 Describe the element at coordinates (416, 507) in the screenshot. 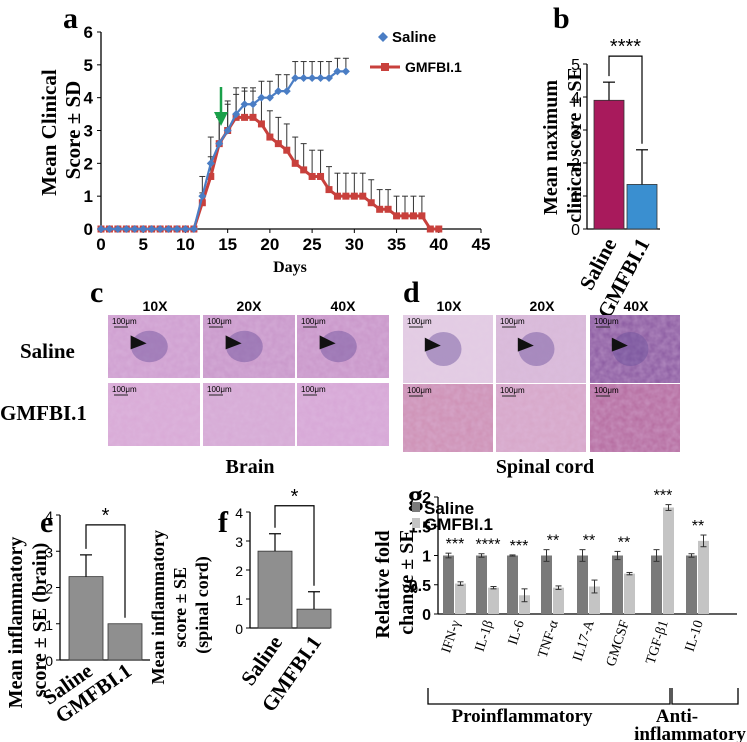

I see `legend-g-saline-swatch` at that location.